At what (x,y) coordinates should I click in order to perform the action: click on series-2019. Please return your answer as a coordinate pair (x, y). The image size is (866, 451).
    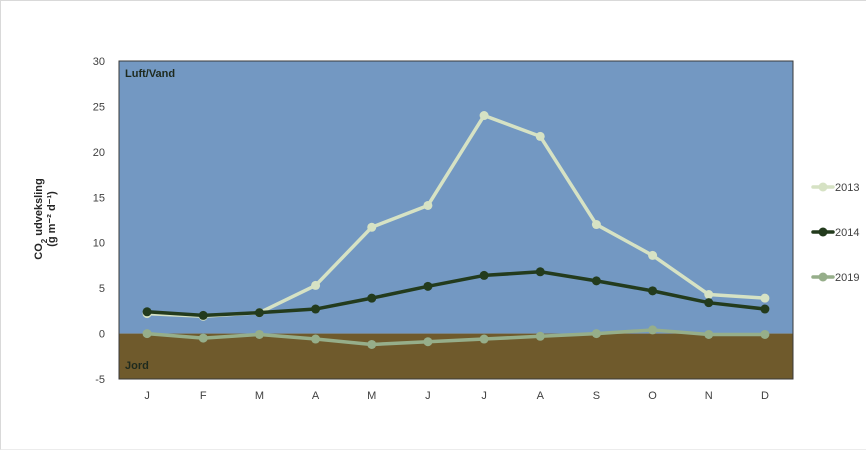
    Looking at the image, I should click on (456, 337).